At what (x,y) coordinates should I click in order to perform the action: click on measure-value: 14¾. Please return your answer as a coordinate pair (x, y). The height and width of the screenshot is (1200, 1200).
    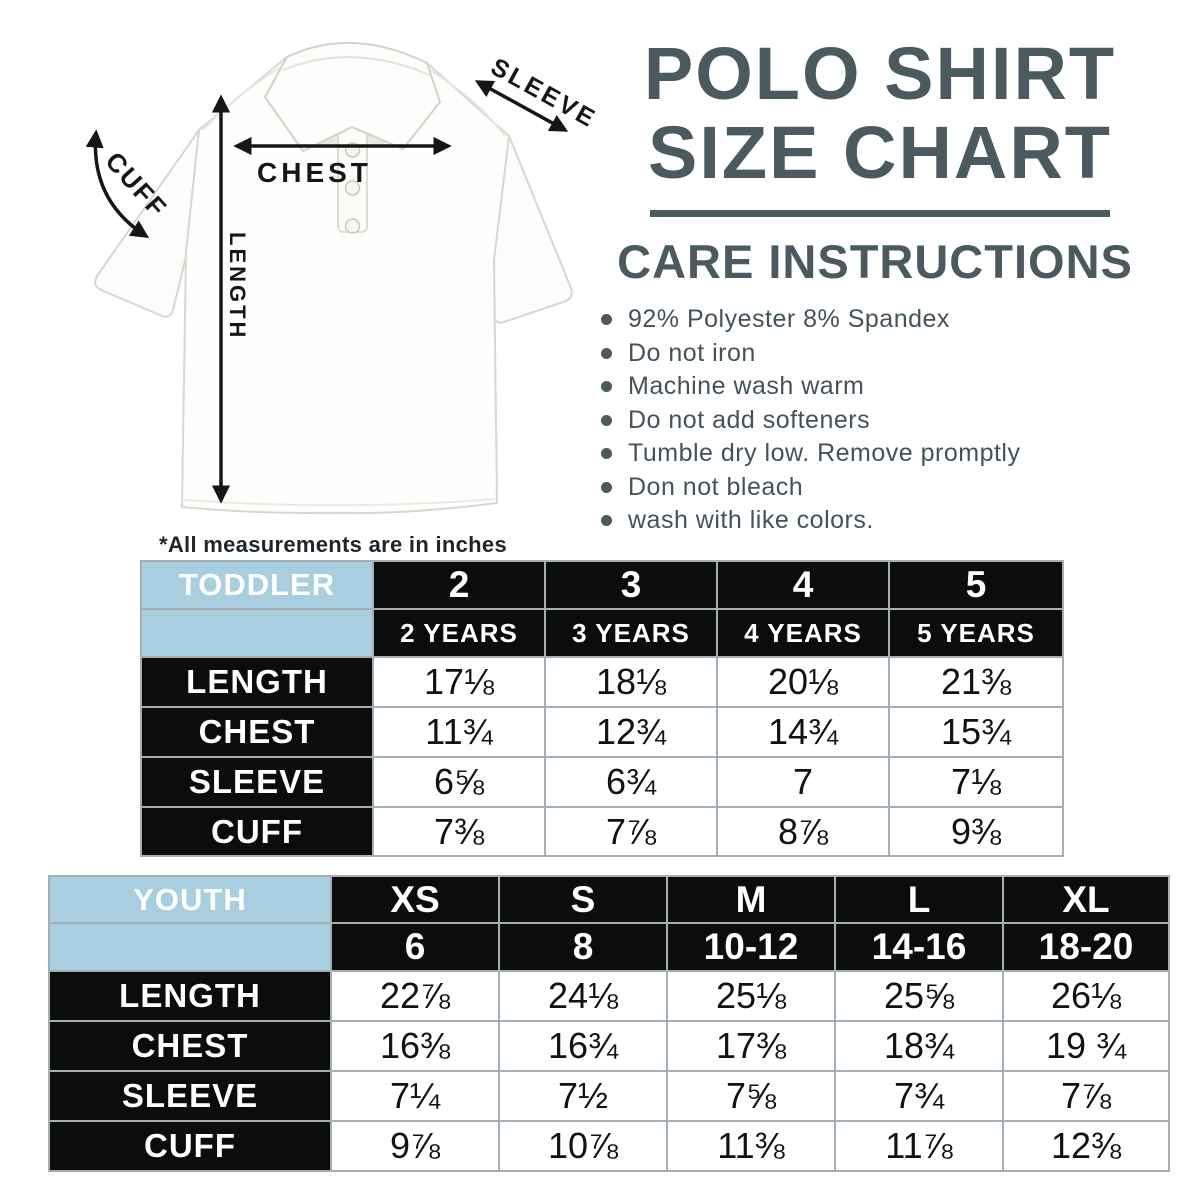
    Looking at the image, I should click on (803, 732).